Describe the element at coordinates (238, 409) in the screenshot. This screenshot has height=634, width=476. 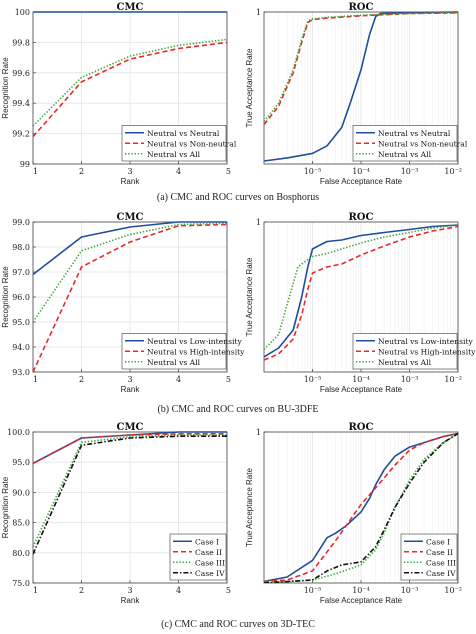
I see `caption-b: (b) CMC and ROC curves on BU-3DFE` at that location.